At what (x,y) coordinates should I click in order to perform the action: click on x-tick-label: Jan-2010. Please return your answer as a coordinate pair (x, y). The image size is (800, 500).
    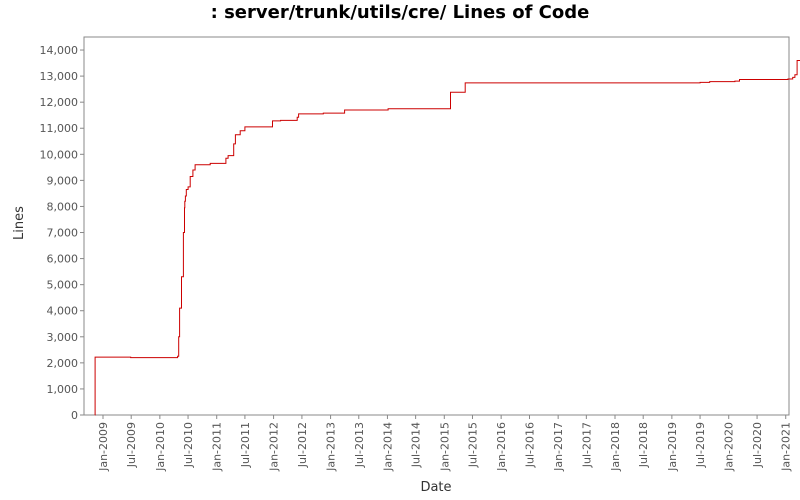
    Looking at the image, I should click on (160, 447).